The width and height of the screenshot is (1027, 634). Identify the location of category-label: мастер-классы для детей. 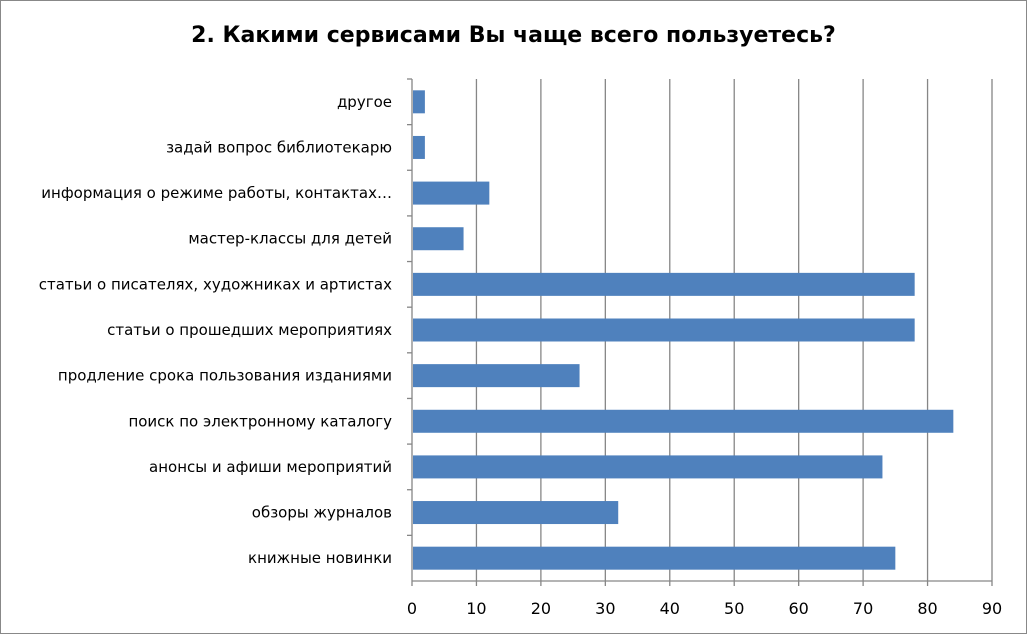
(290, 239).